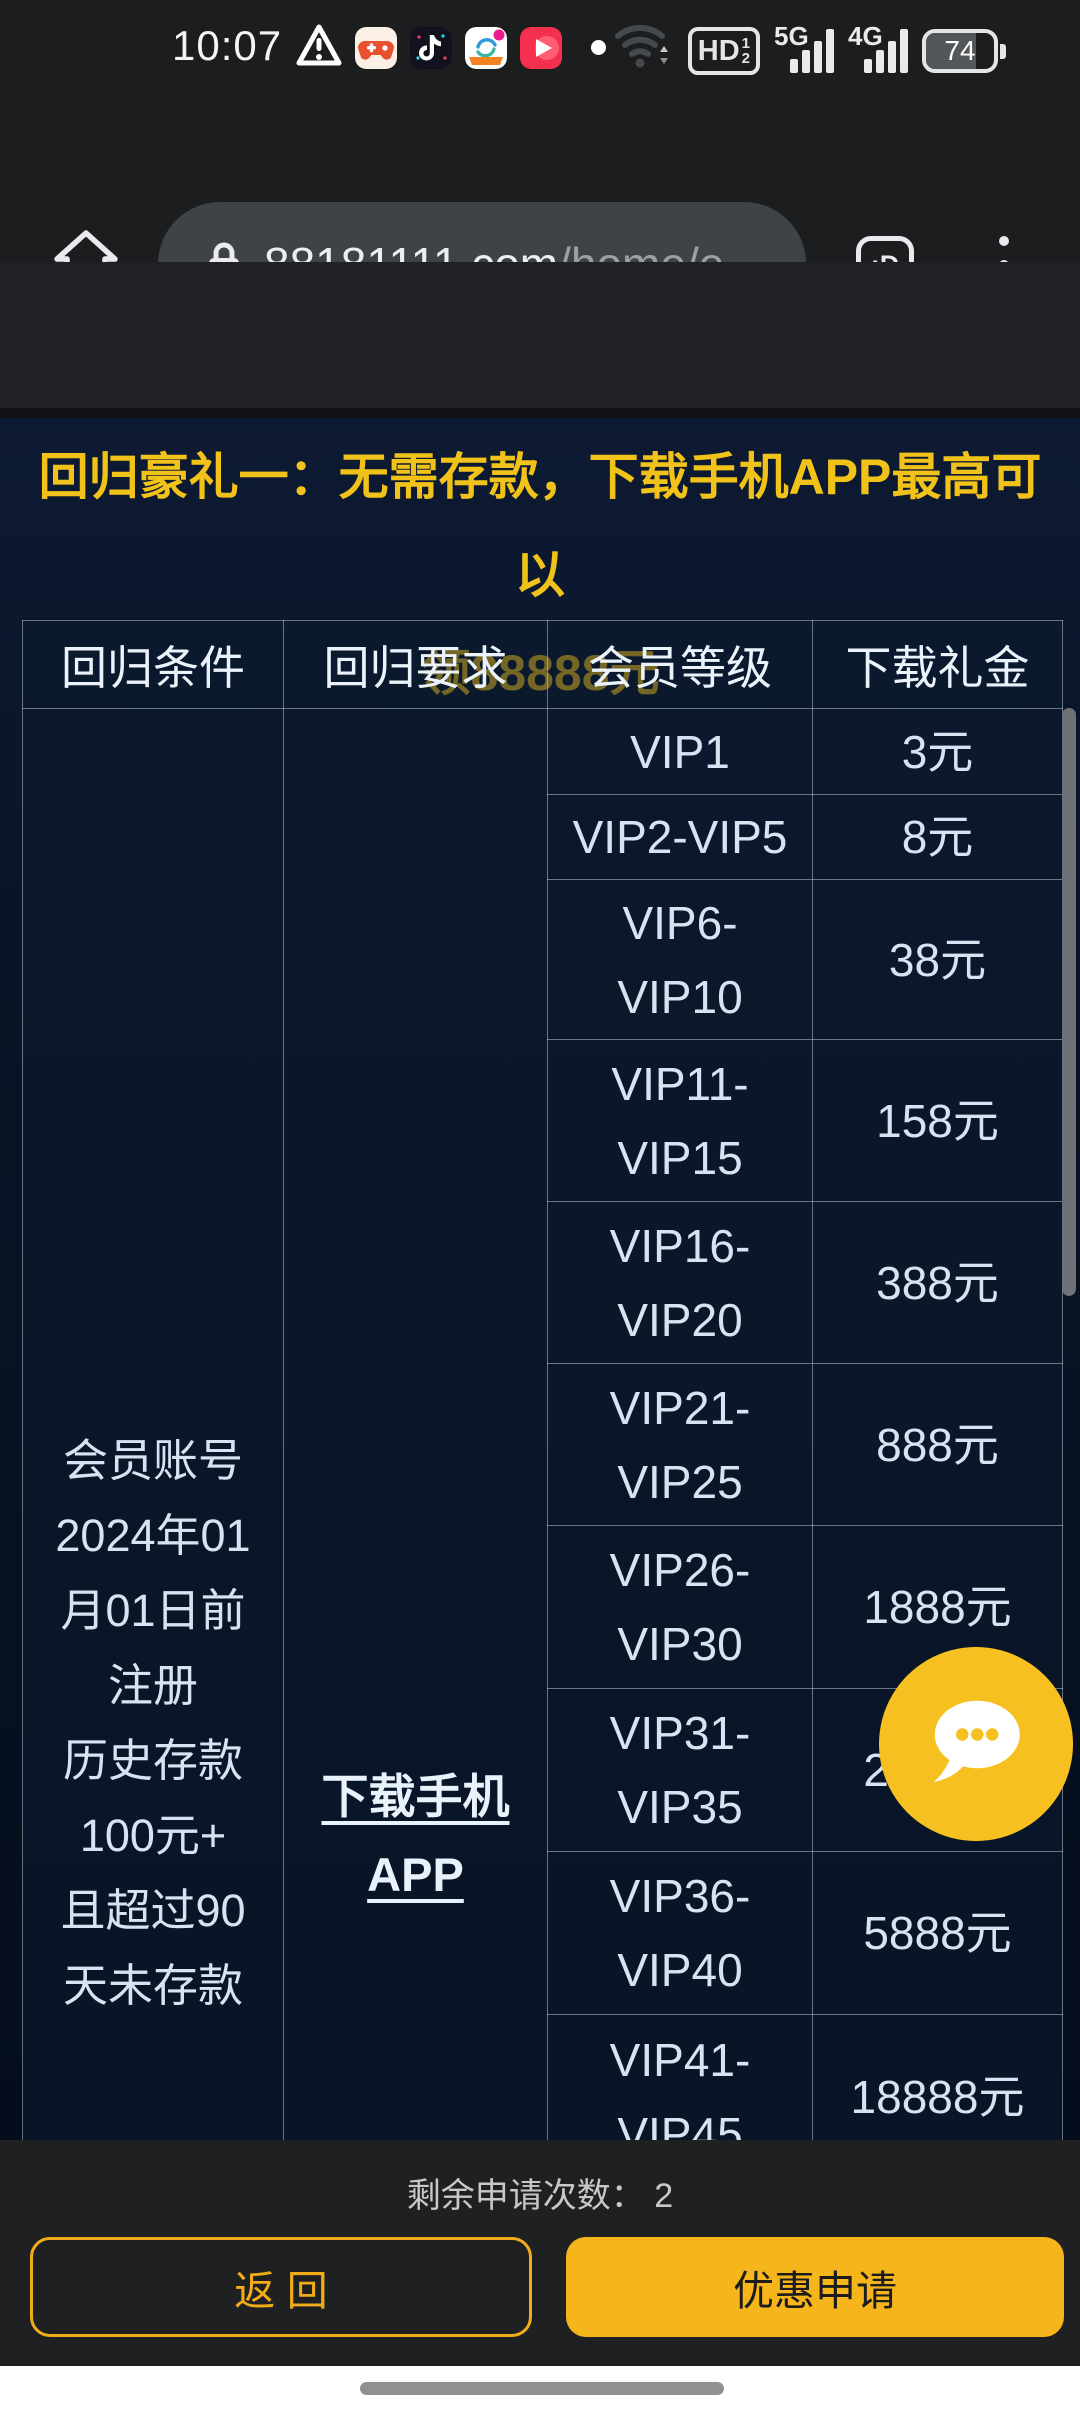 The height and width of the screenshot is (2412, 1080). What do you see at coordinates (878, 48) in the screenshot?
I see `signal-4g-icon: 4G` at bounding box center [878, 48].